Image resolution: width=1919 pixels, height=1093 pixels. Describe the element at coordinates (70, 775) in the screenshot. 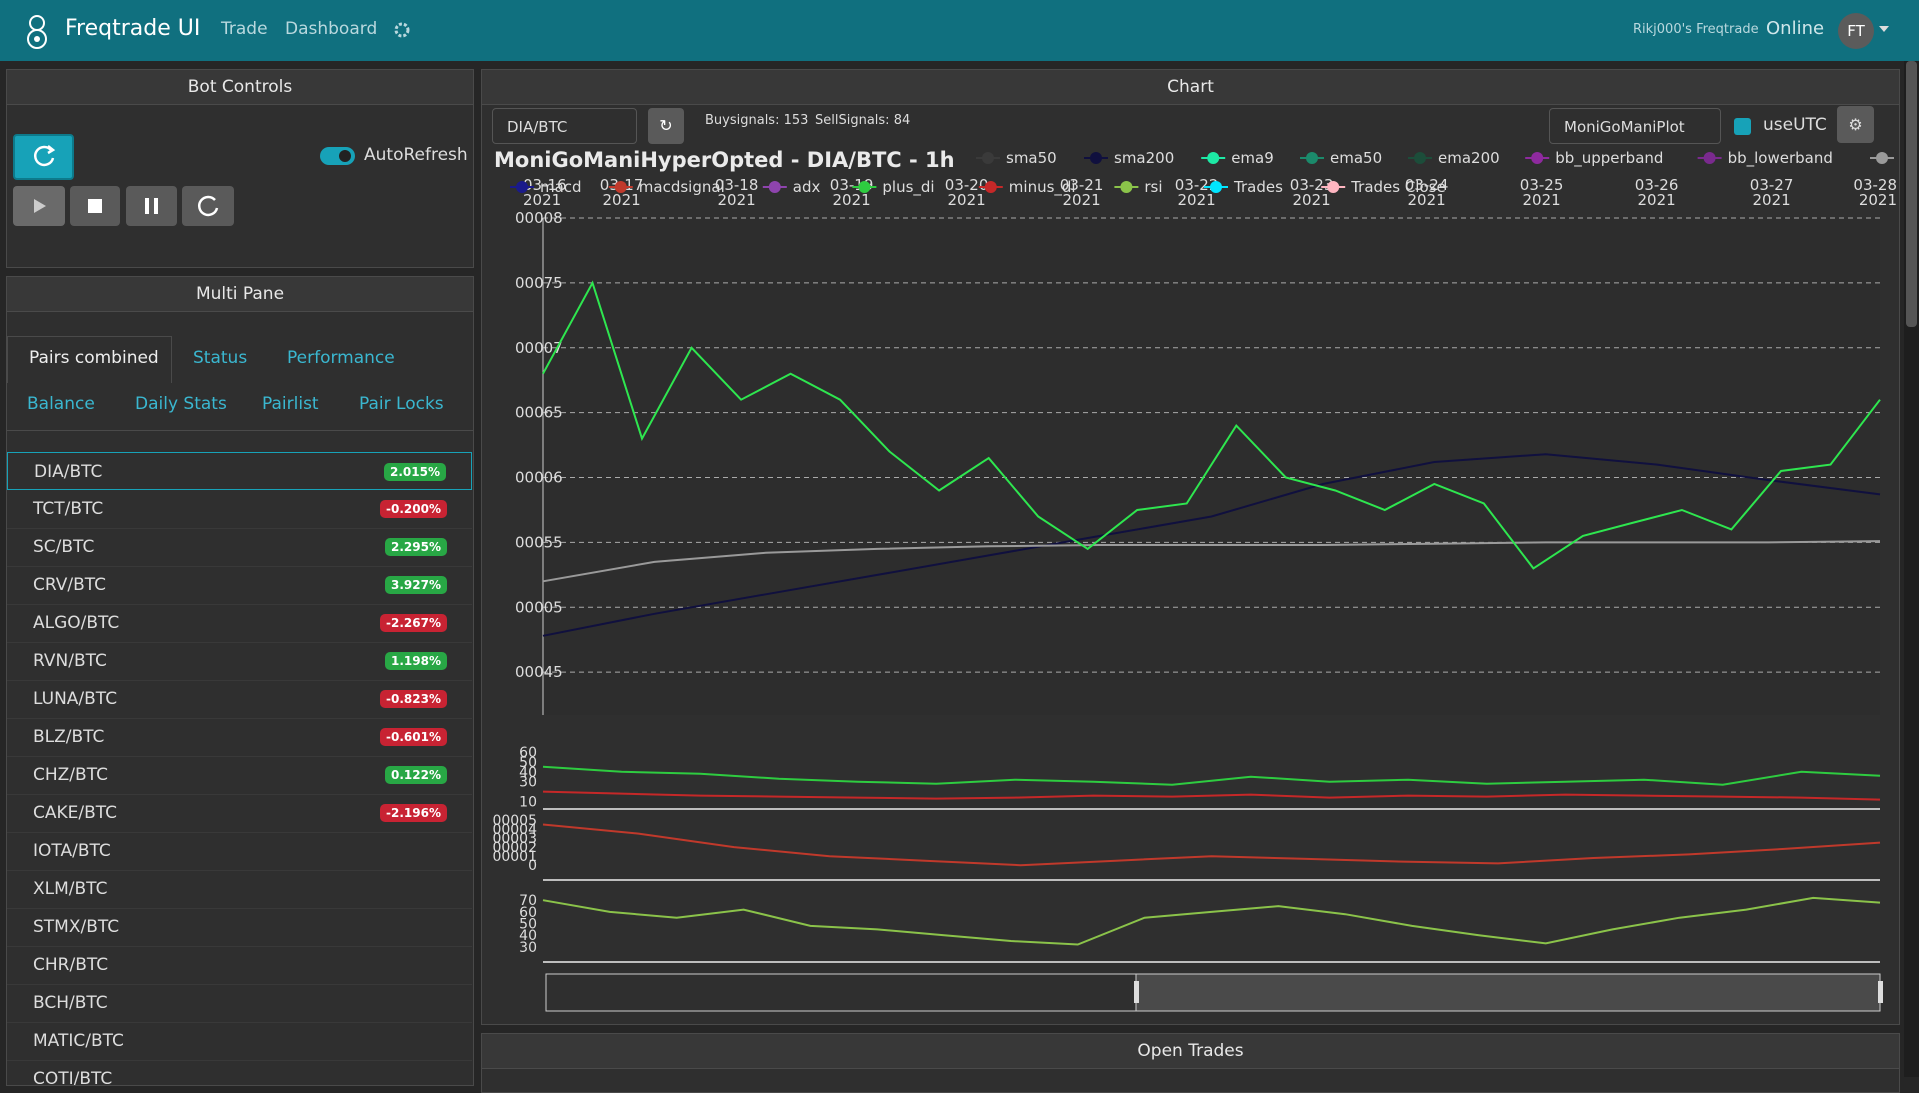

I see `pair-name: CHZ/BTC` at that location.